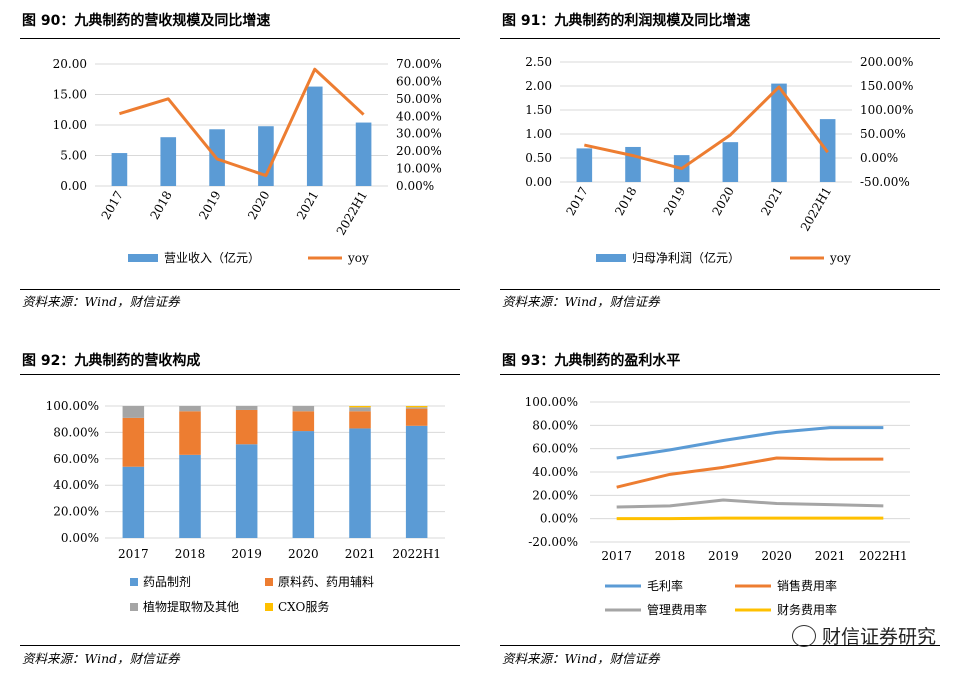 This screenshot has width=958, height=679. Describe the element at coordinates (538, 158) in the screenshot. I see `y-left-tick-label: 0.50` at that location.